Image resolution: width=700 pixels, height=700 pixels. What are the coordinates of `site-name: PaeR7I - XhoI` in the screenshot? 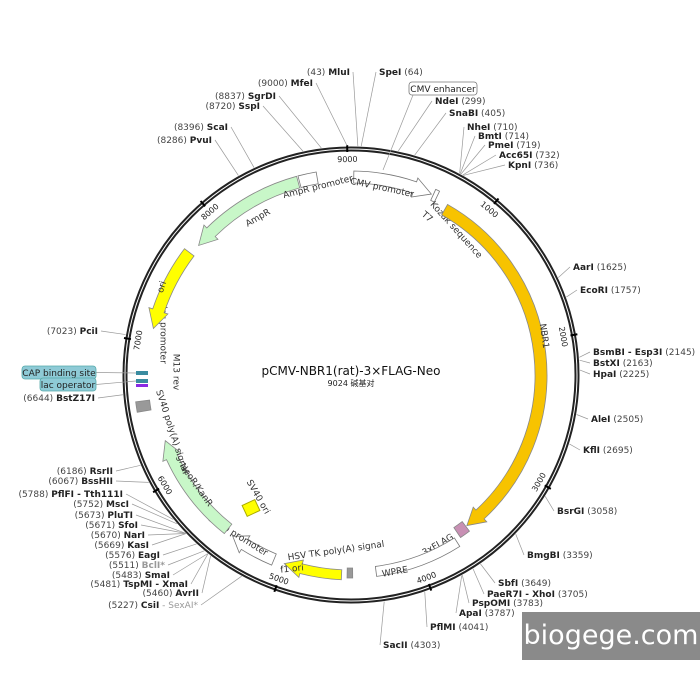 It's located at (521, 595).